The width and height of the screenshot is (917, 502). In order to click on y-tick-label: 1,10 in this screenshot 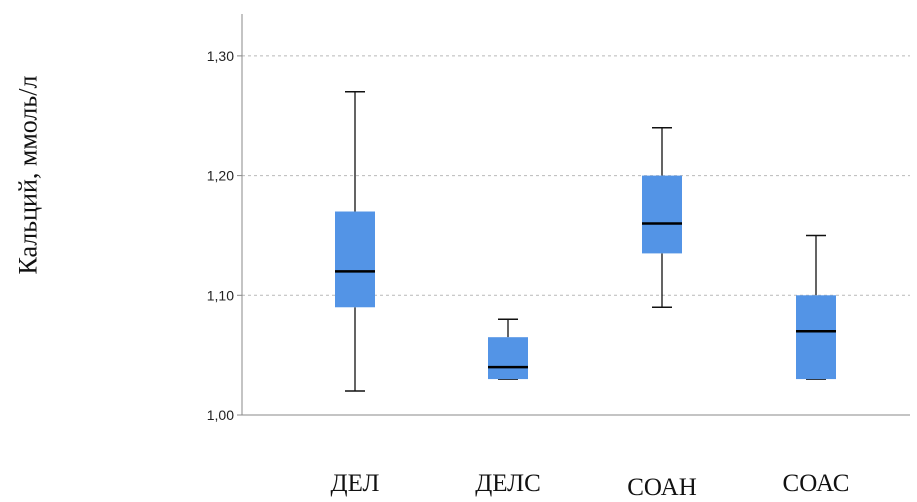, I will do `click(220, 295)`.